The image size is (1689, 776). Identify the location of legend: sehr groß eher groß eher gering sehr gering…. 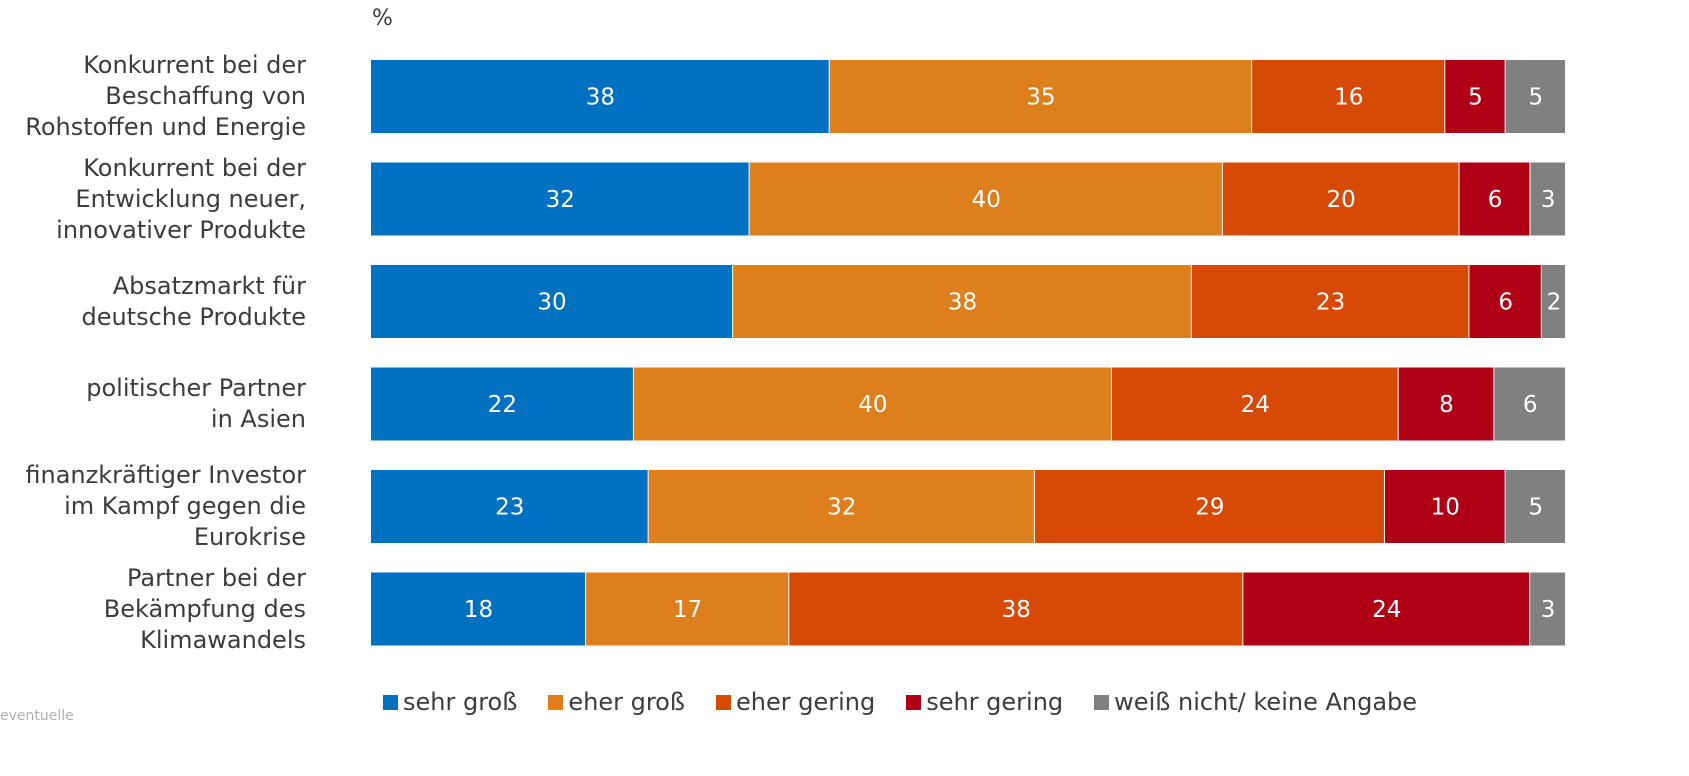
(915, 702).